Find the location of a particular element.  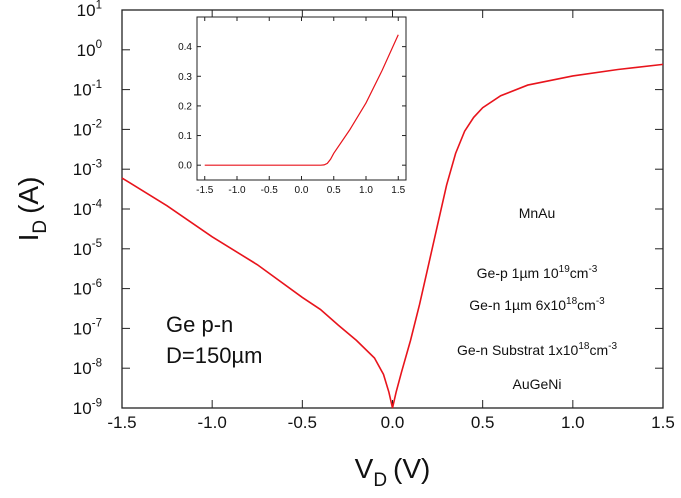

y-tick-label: 10⁻⁹ is located at coordinates (87, 407).